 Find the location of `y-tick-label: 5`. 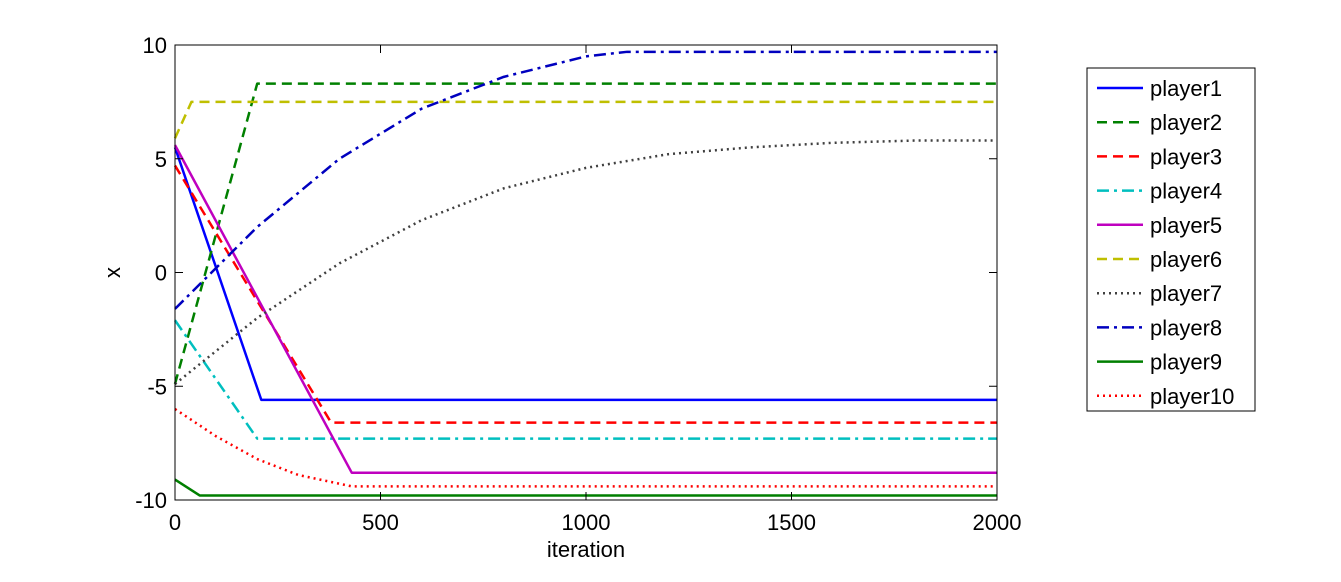

y-tick-label: 5 is located at coordinates (161, 159).